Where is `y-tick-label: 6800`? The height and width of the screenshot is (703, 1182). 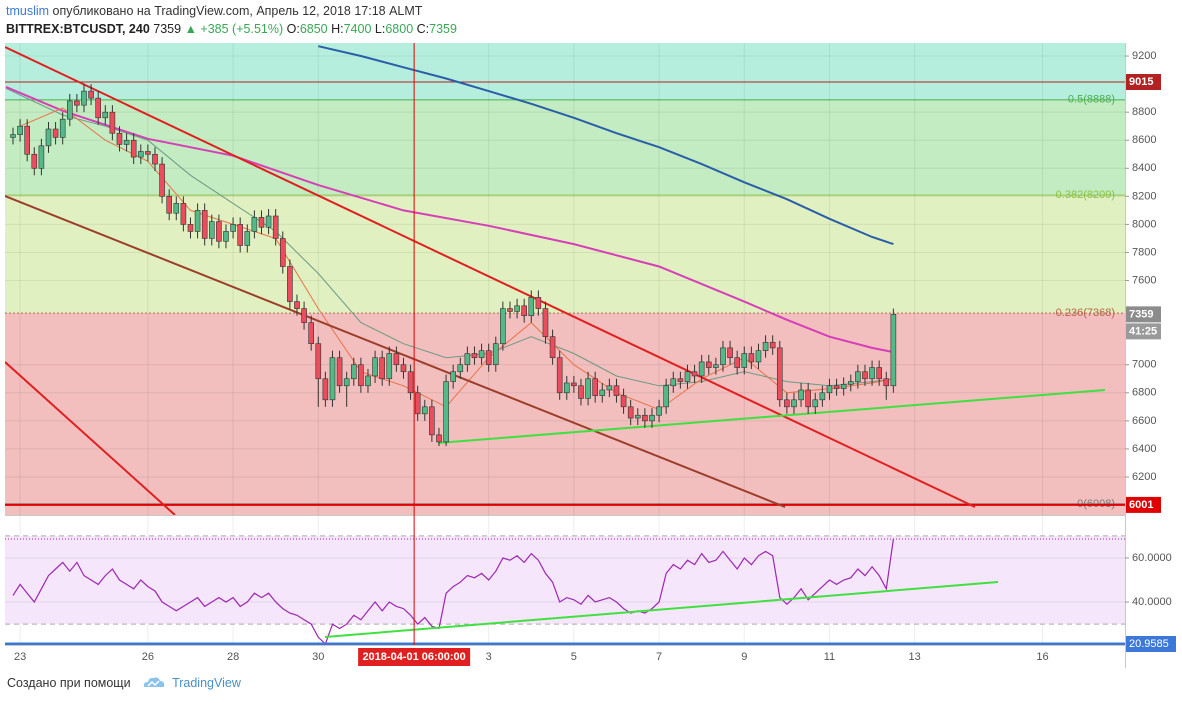
y-tick-label: 6800 is located at coordinates (1144, 393).